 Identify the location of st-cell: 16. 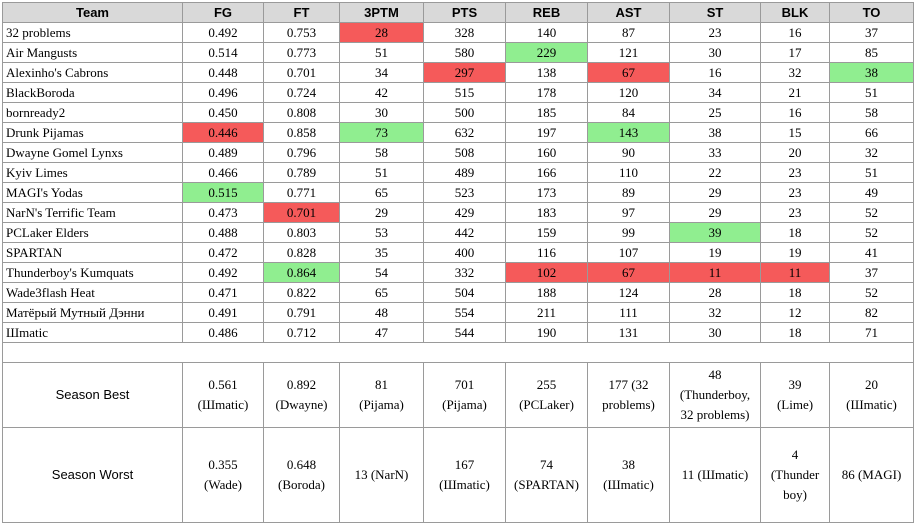
(715, 72).